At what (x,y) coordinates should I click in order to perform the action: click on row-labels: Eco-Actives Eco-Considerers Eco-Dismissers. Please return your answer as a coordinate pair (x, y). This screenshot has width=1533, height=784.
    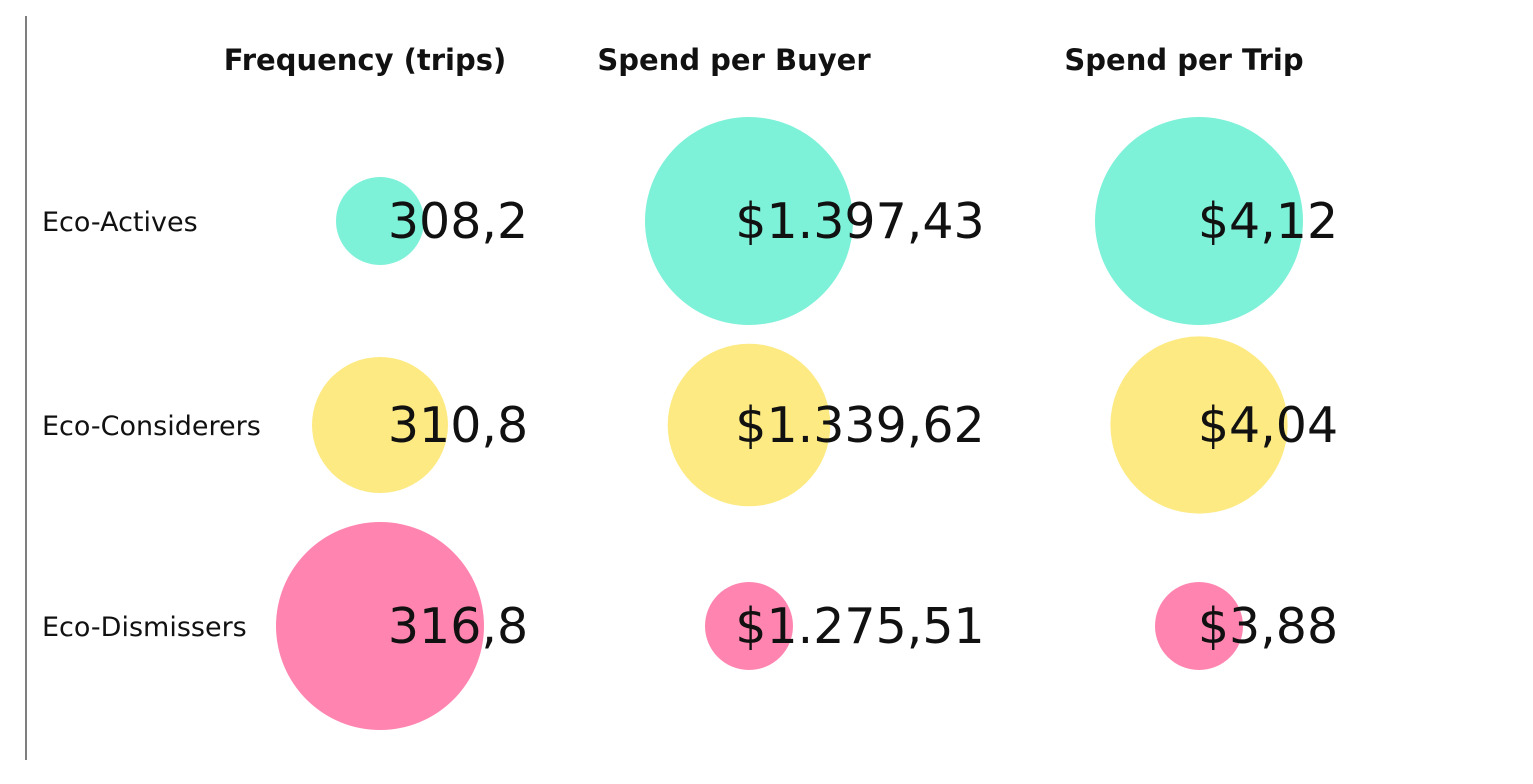
    Looking at the image, I should click on (151, 425).